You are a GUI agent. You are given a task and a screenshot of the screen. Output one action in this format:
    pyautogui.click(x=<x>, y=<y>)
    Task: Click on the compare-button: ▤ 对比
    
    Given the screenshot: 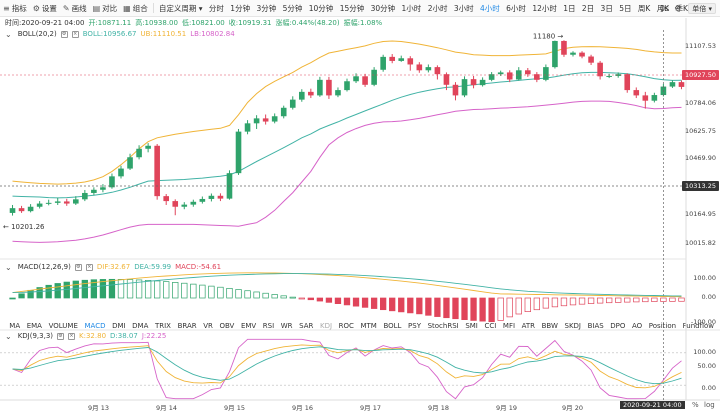 What is the action you would take?
    pyautogui.click(x=105, y=8)
    